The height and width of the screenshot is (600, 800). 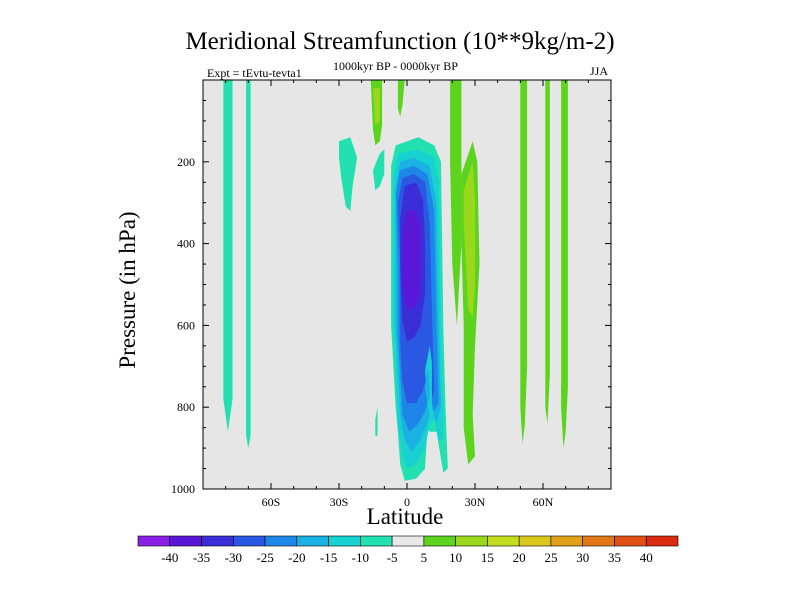 I want to click on colorbar-label: 40, so click(x=646, y=557).